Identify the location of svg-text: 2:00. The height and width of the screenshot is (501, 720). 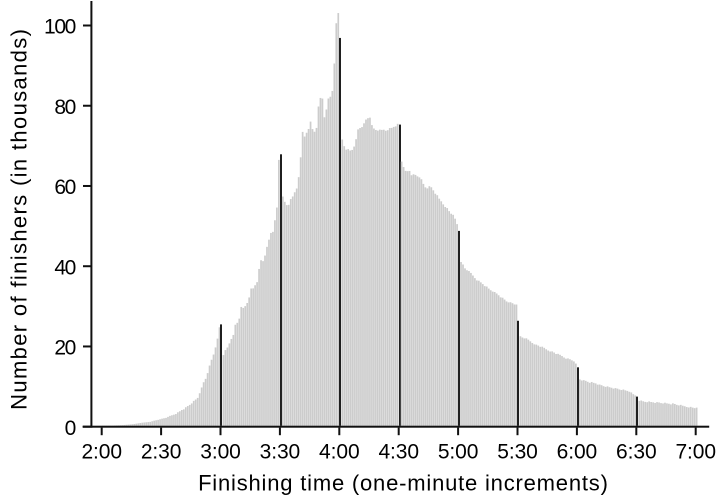
(101, 451).